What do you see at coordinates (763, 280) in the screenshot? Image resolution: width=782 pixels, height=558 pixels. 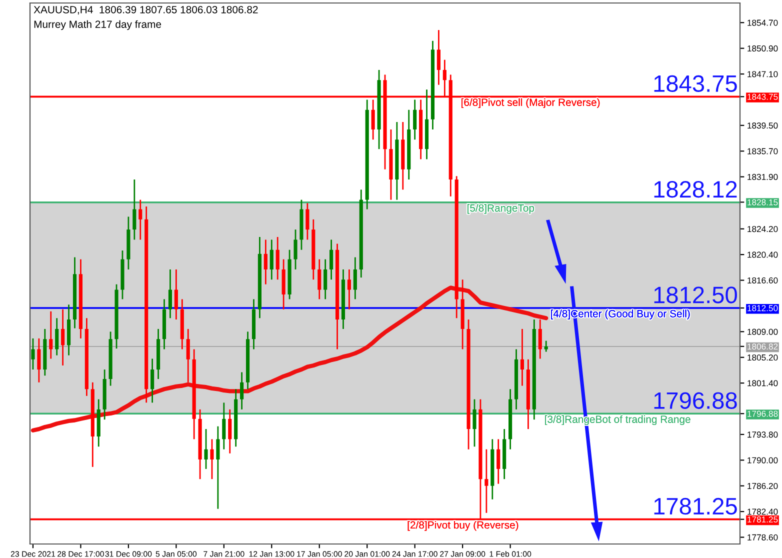 I see `y-tick-label: 1816.60` at bounding box center [763, 280].